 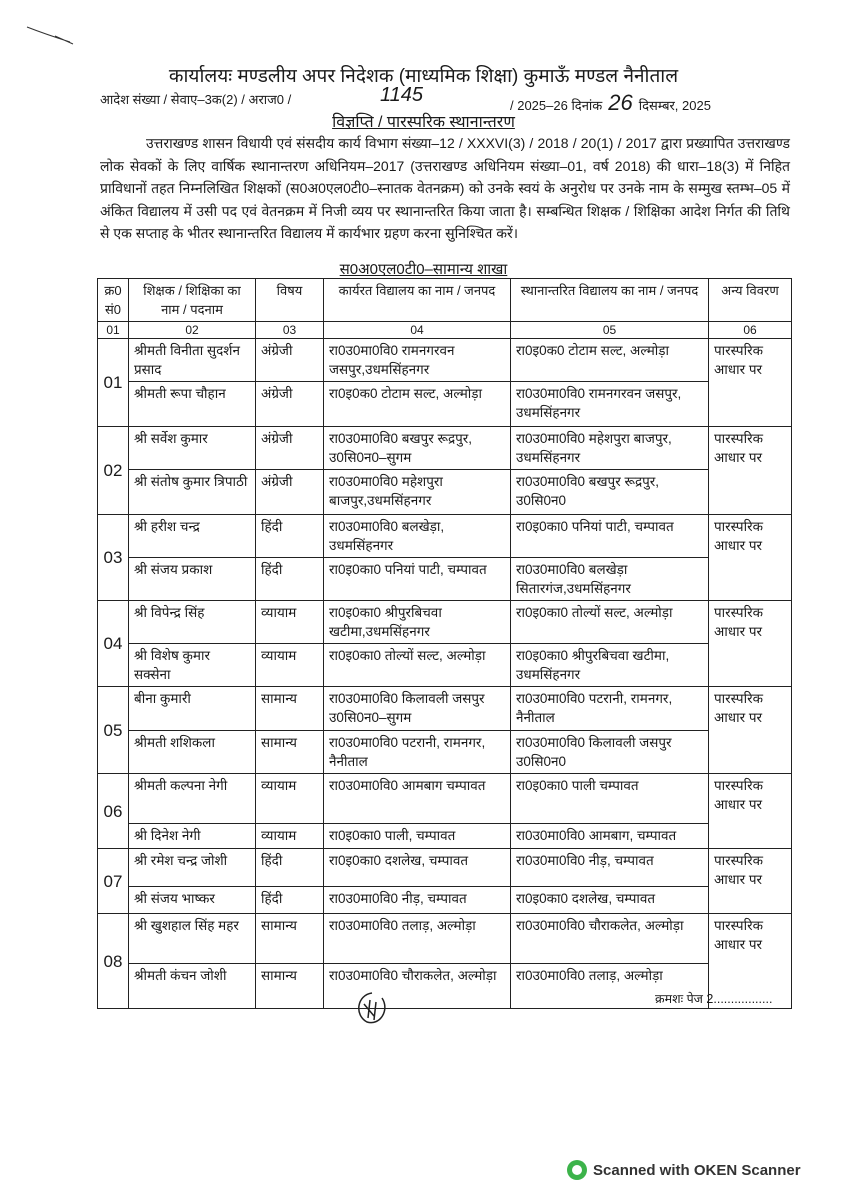 What do you see at coordinates (417, 404) in the screenshot?
I see `current-school: रा0इ0क0 टोटाम सल्ट, अल्मोड़ा` at bounding box center [417, 404].